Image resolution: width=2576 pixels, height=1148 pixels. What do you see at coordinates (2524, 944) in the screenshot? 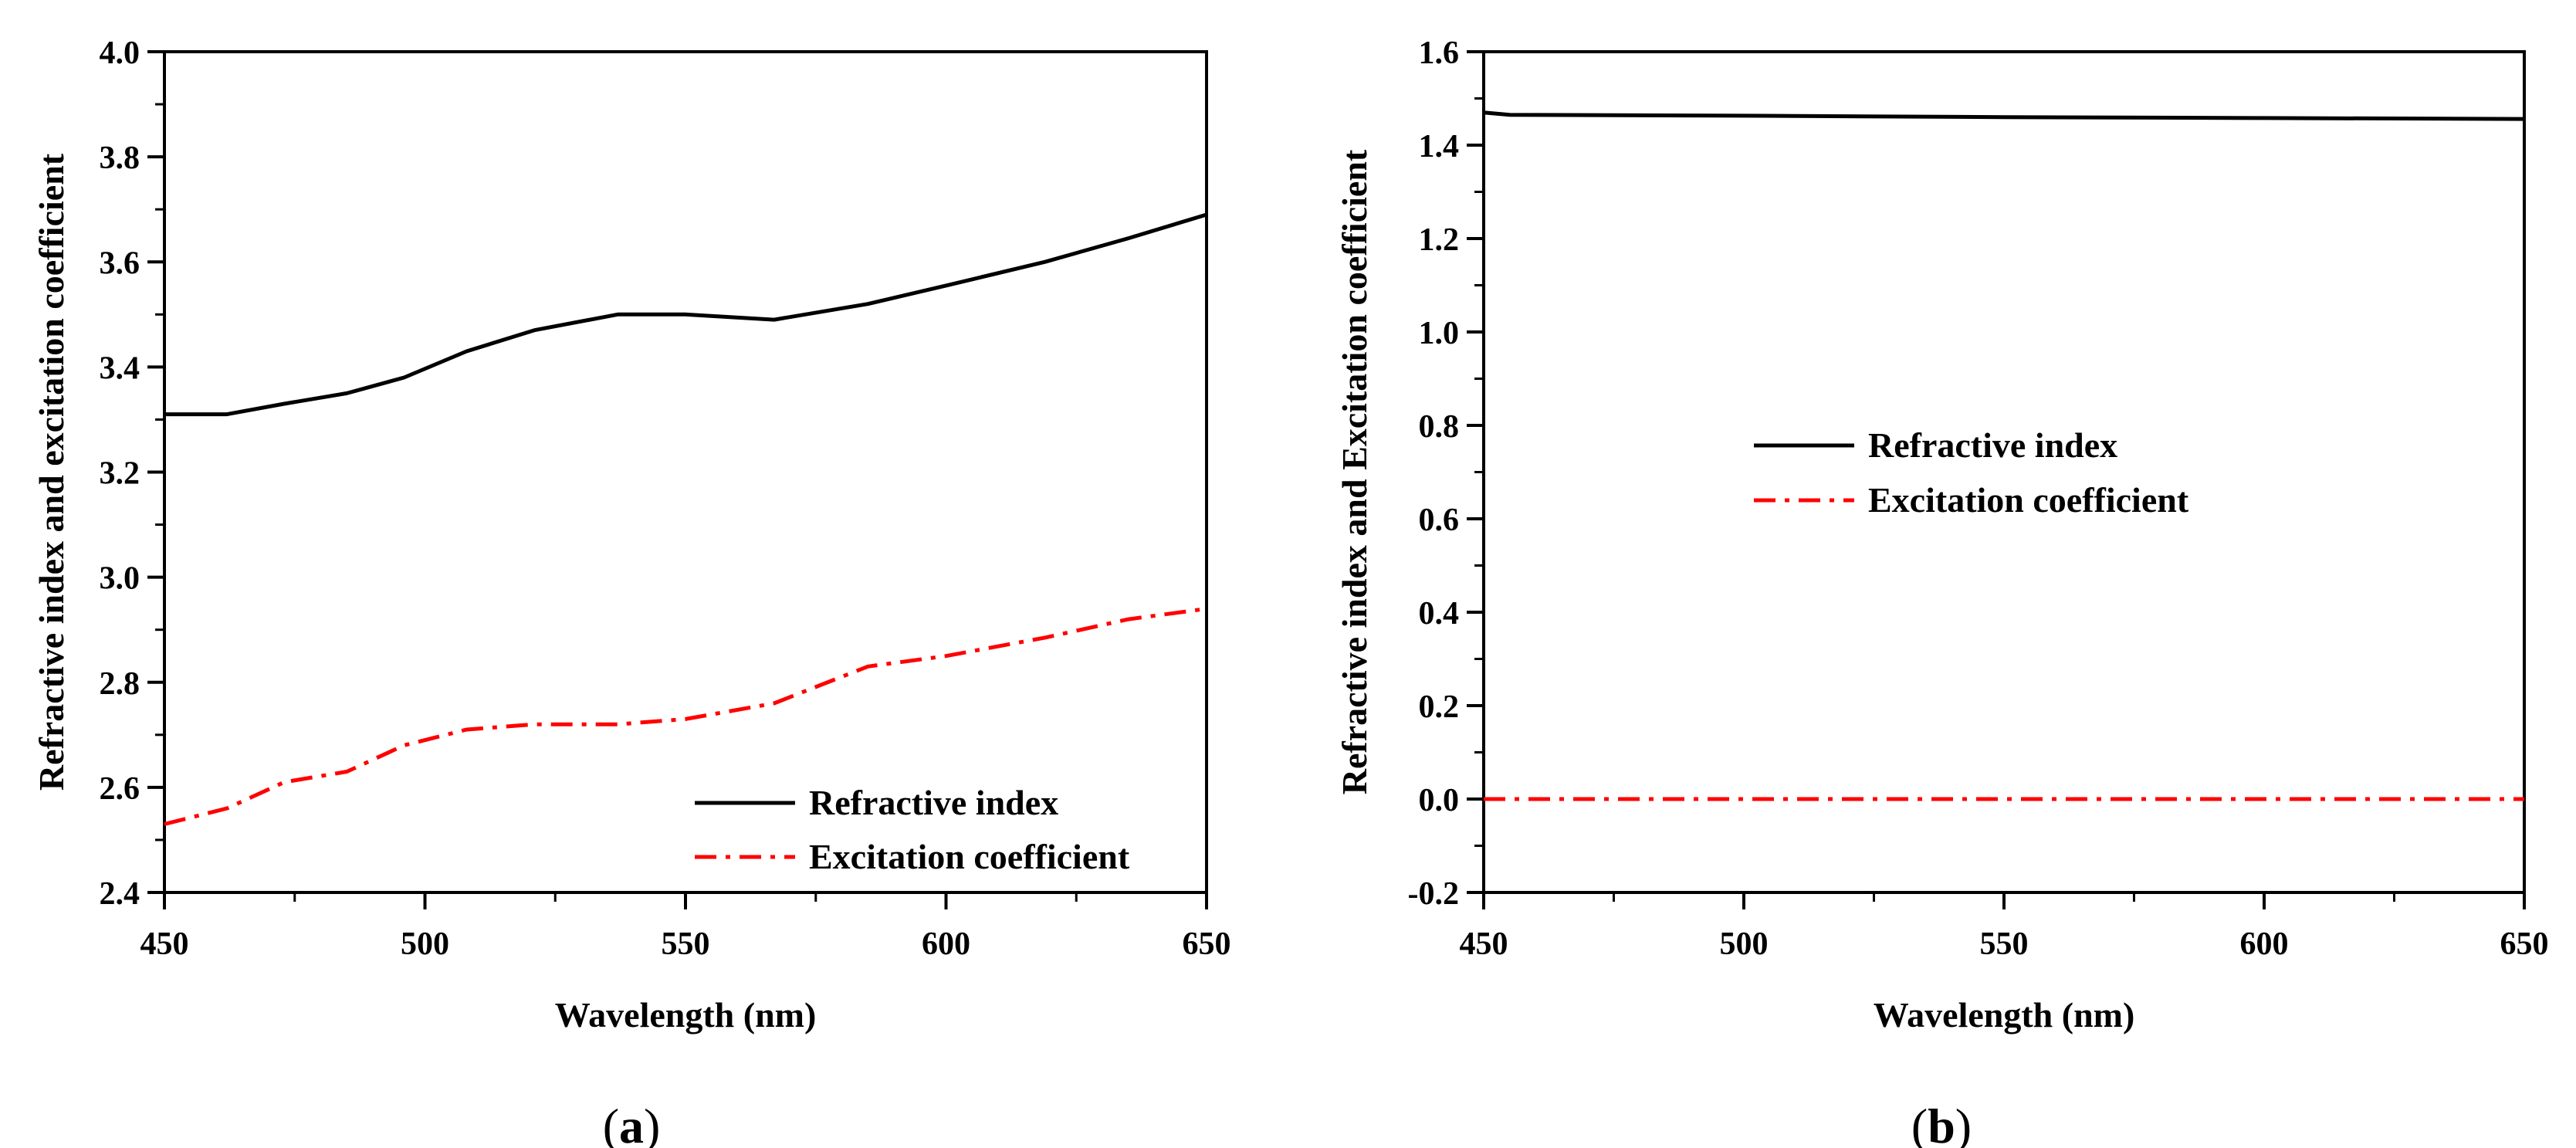
I see `chart-b-x-tick-label: 650` at bounding box center [2524, 944].